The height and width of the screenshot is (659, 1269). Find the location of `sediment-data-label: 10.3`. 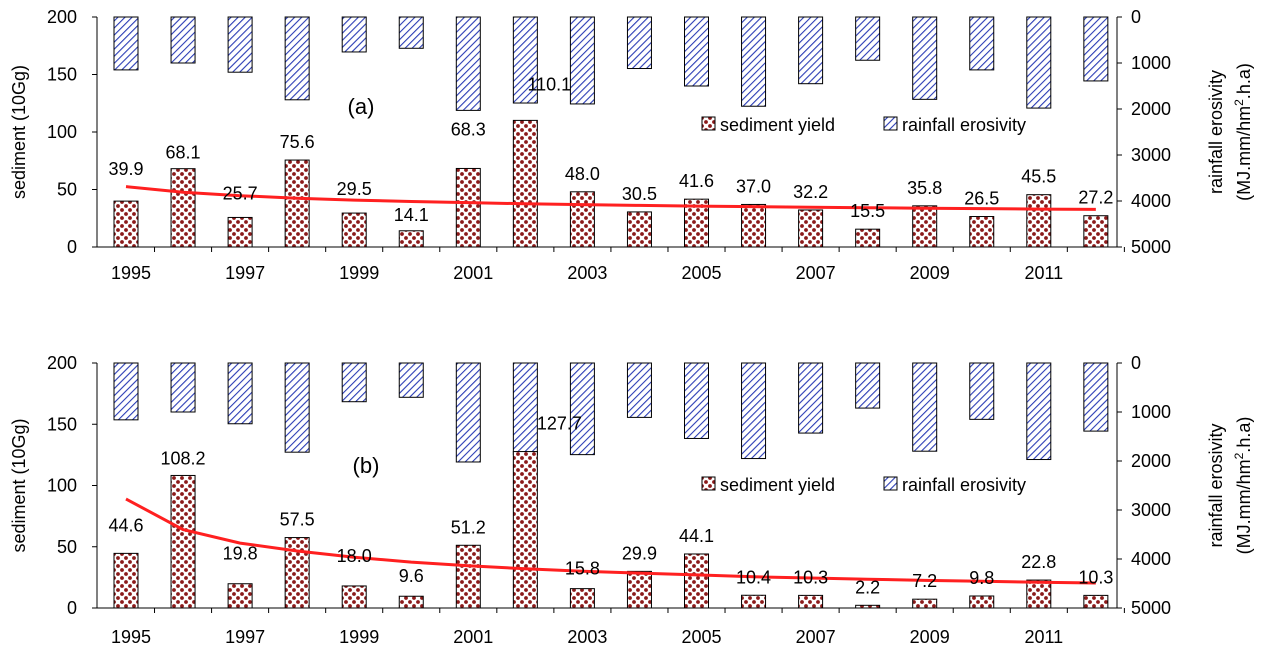

sediment-data-label: 10.3 is located at coordinates (1095, 577).